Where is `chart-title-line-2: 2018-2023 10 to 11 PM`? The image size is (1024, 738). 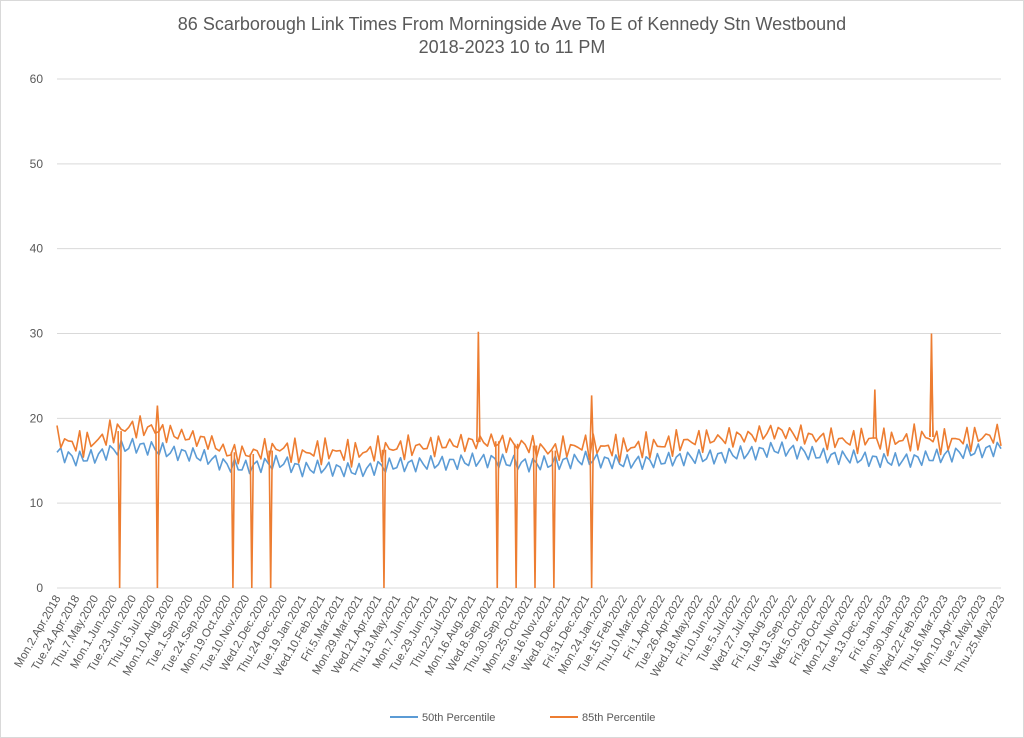 chart-title-line-2: 2018-2023 10 to 11 PM is located at coordinates (512, 47).